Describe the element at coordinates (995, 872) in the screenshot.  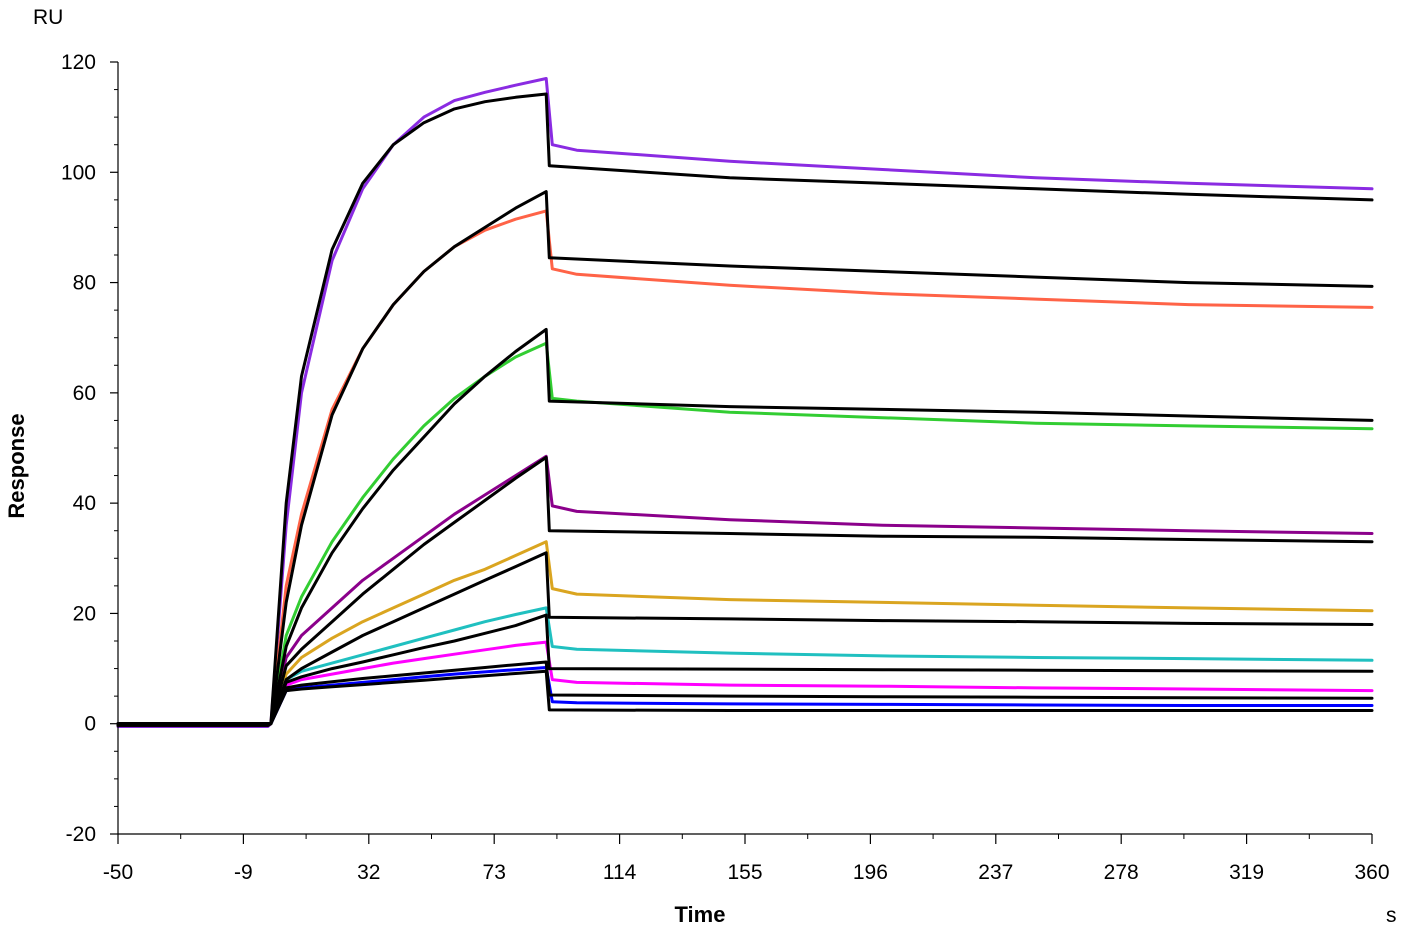
I see `x-tick-label: 237` at that location.